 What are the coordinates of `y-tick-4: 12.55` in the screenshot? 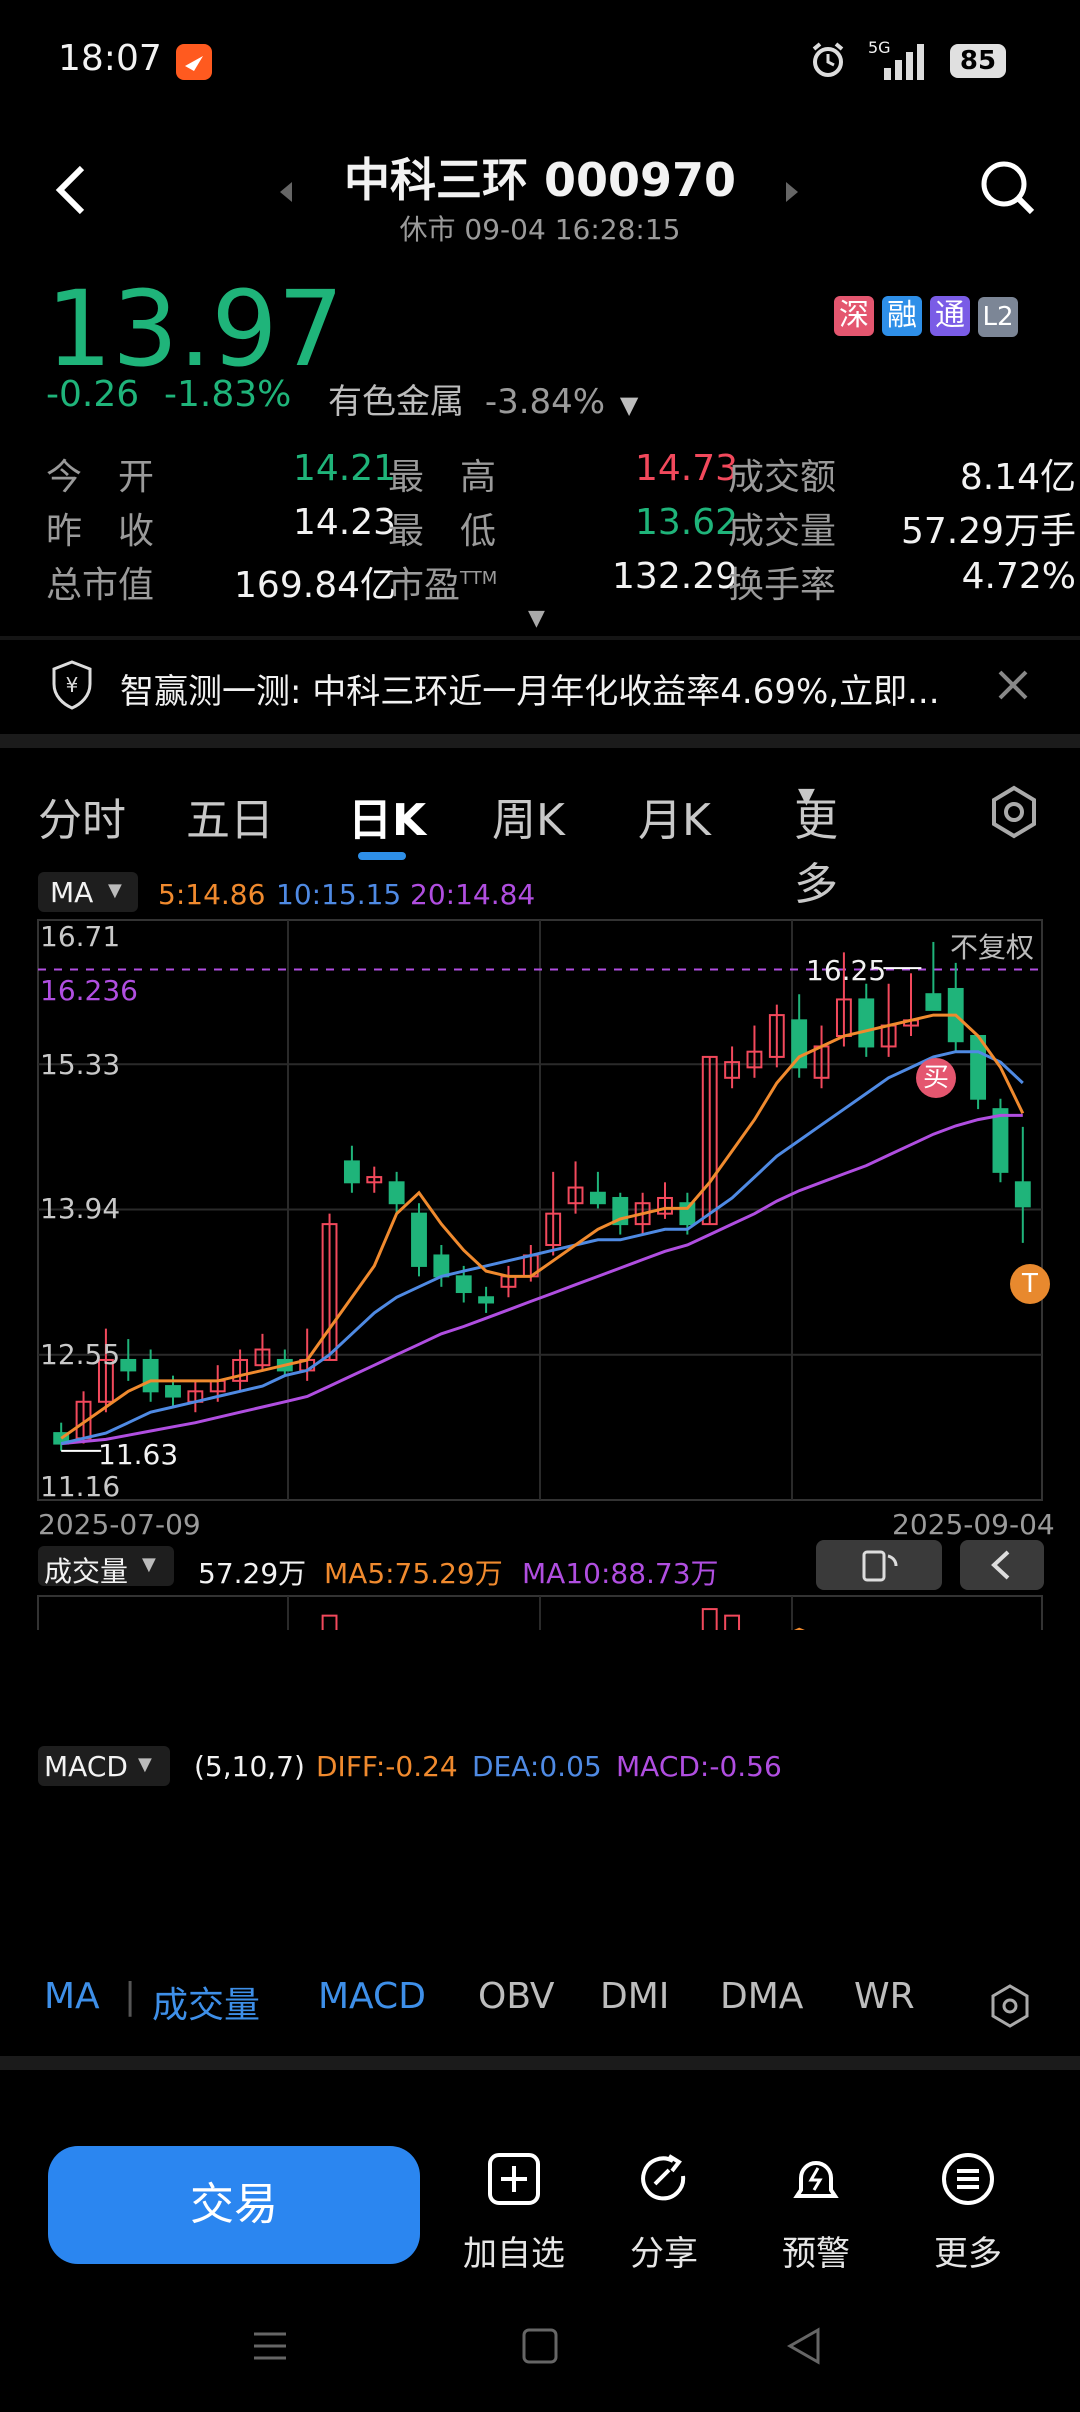 It's located at (80, 1354).